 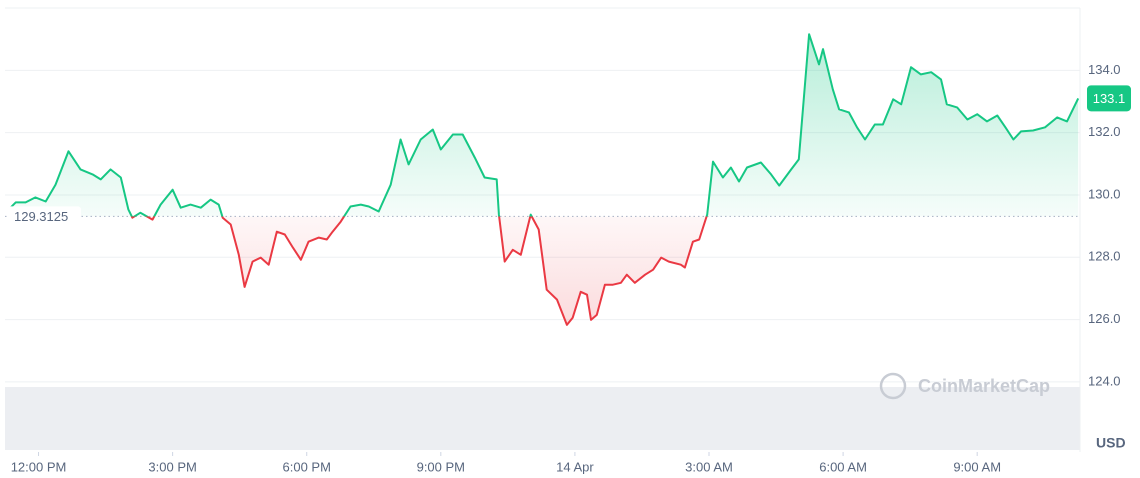 What do you see at coordinates (1111, 443) in the screenshot?
I see `y-unit: USD` at bounding box center [1111, 443].